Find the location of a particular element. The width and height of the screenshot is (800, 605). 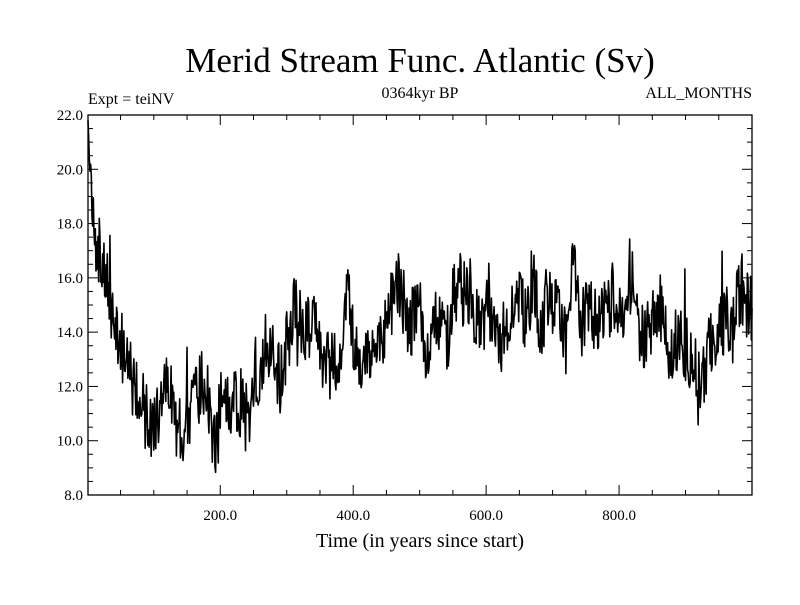

x-tick-label: 600.0 is located at coordinates (486, 516).